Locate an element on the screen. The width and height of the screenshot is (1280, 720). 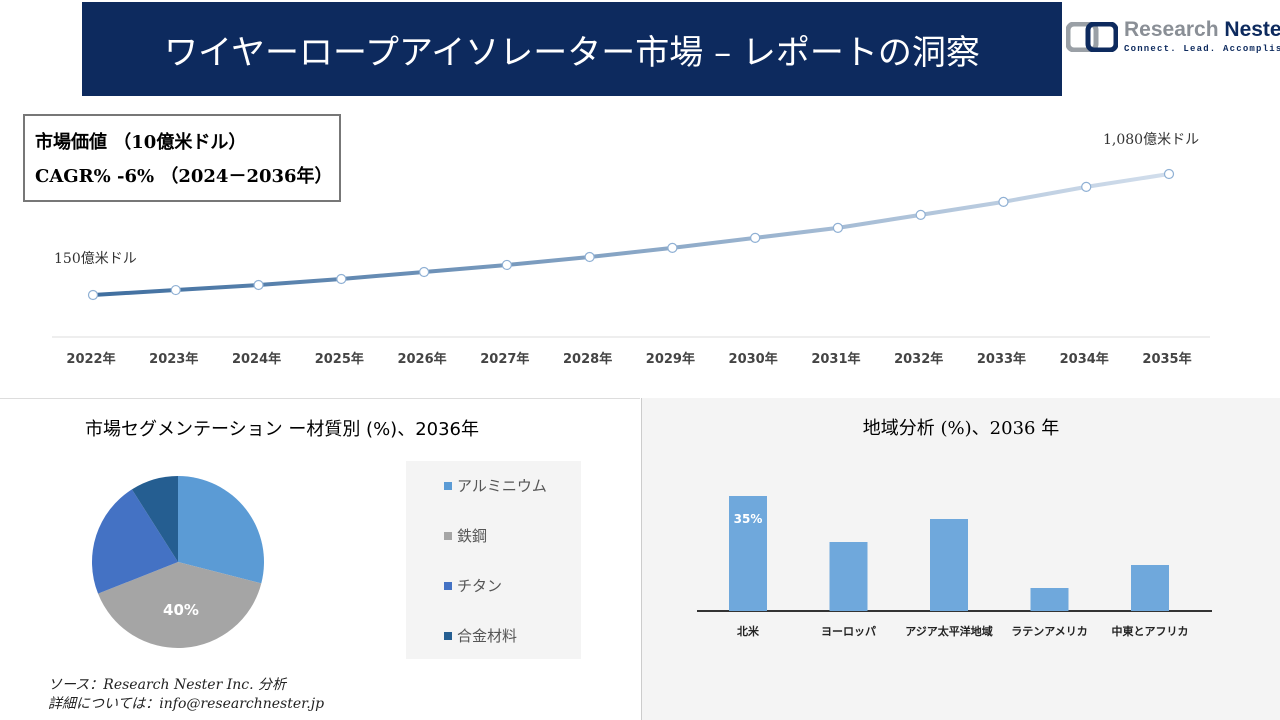
x-tick-label: 2034年 is located at coordinates (1084, 359).